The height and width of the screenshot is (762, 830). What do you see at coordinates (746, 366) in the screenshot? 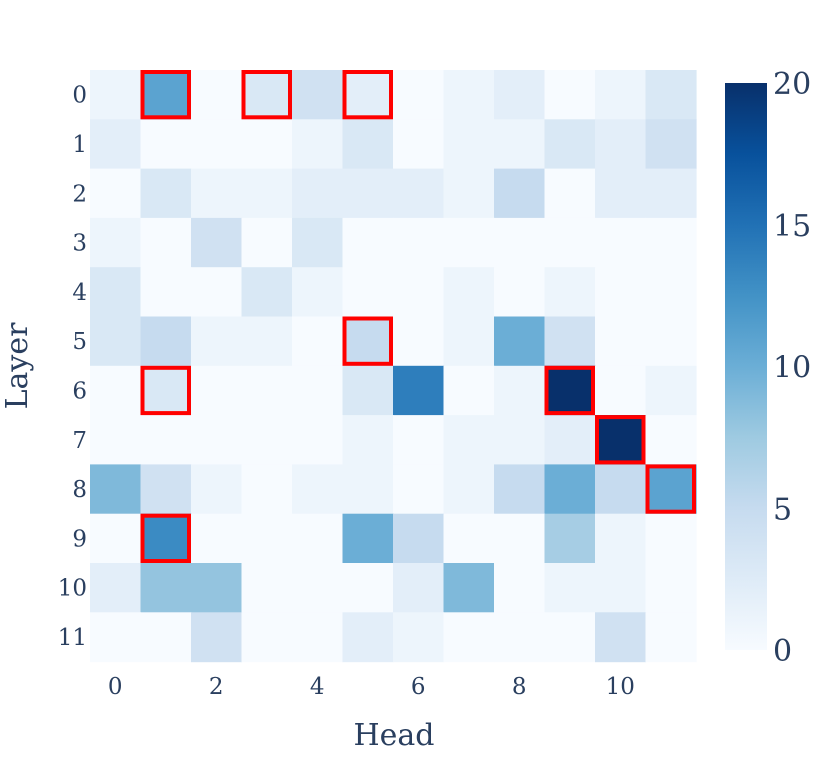
I see `colorbar` at bounding box center [746, 366].